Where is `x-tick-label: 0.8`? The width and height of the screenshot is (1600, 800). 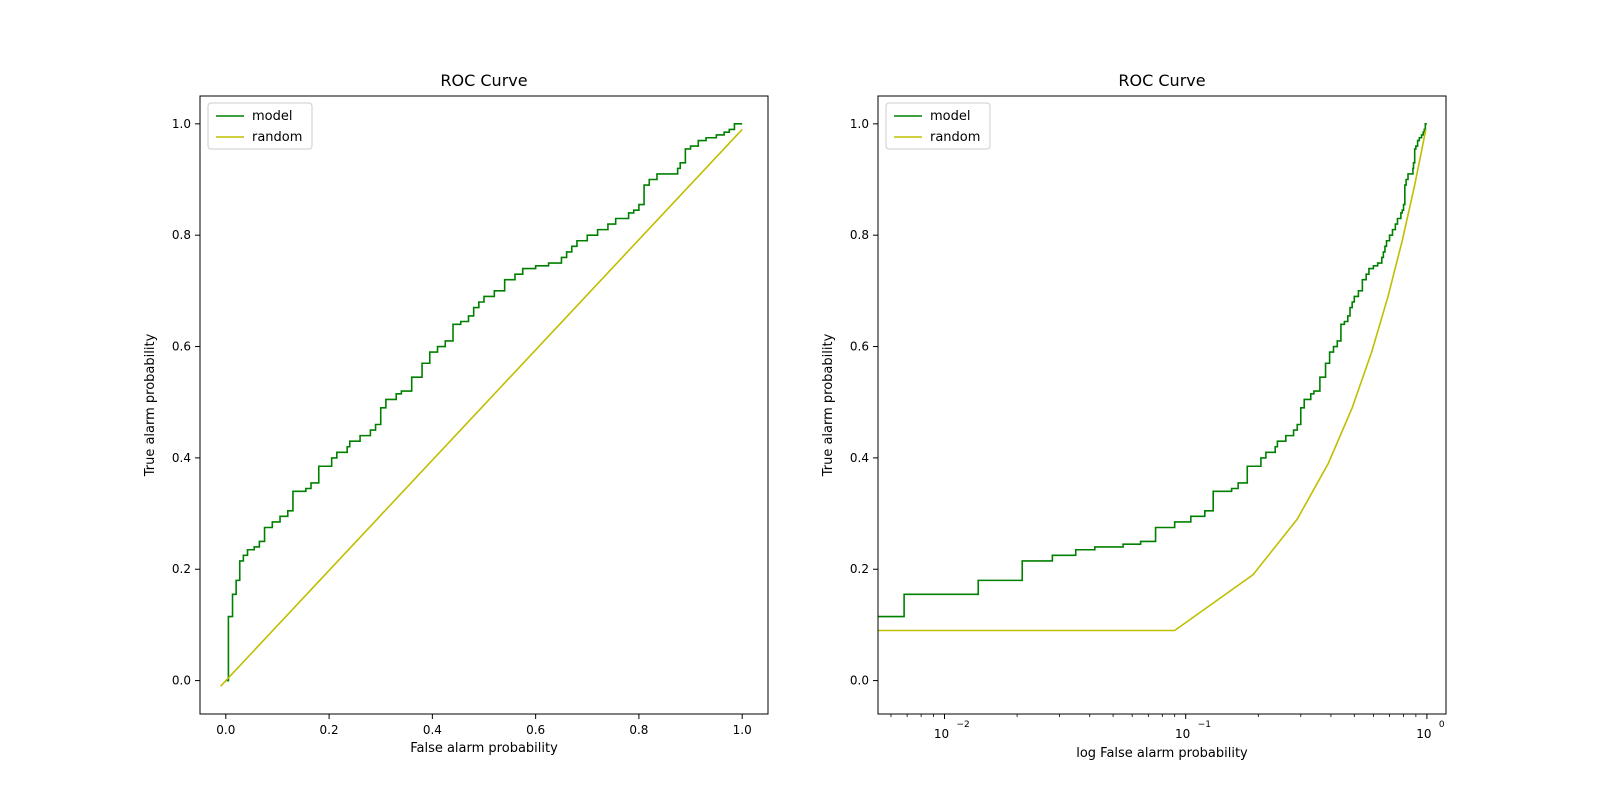 x-tick-label: 0.8 is located at coordinates (638, 730).